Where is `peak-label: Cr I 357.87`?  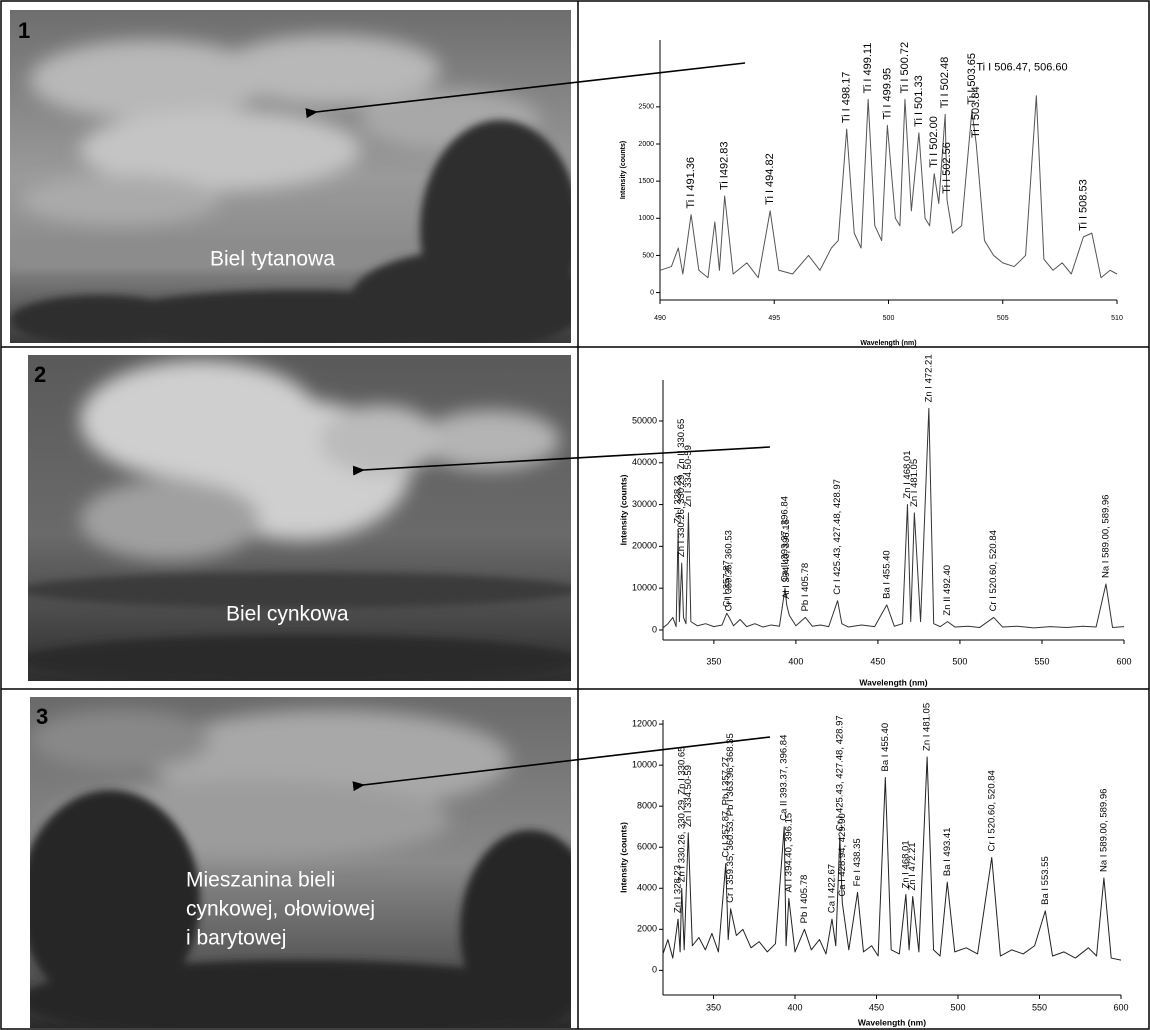 peak-label: Cr I 357.87 is located at coordinates (726, 583).